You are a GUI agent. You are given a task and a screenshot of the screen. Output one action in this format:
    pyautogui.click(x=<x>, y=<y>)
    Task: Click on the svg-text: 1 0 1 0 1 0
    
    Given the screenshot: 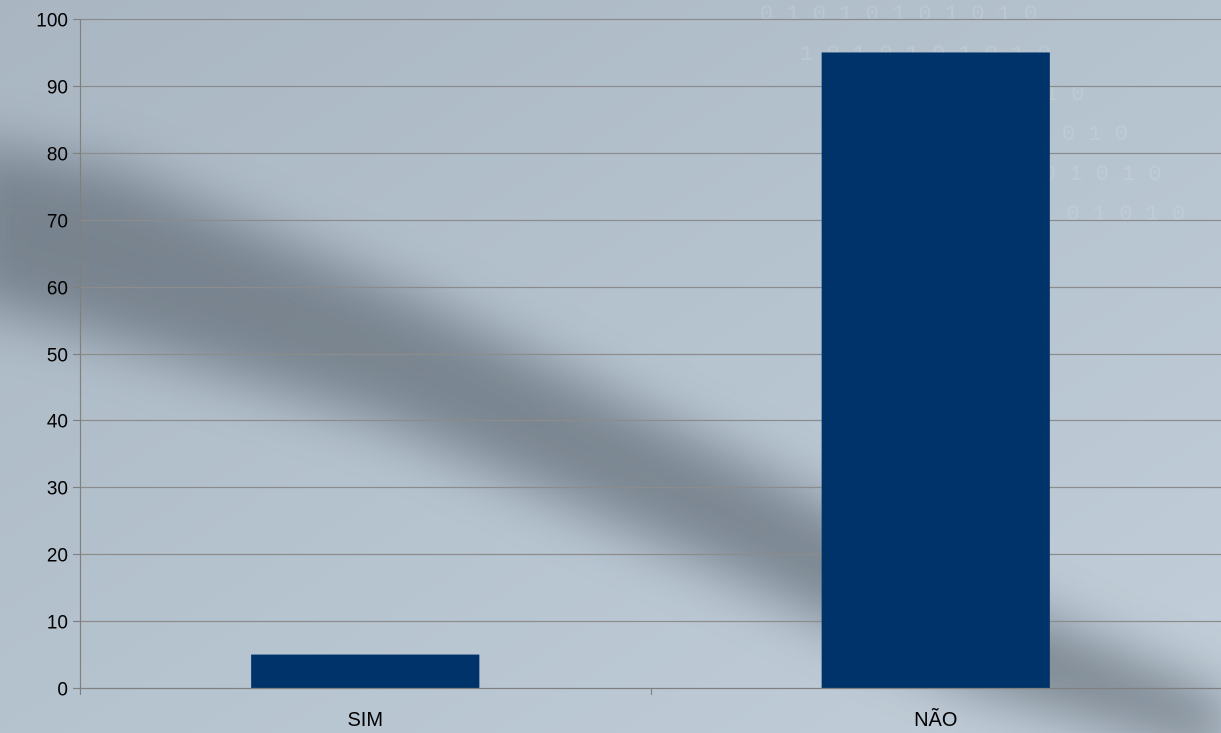 What is the action you would take?
    pyautogui.click(x=1112, y=214)
    